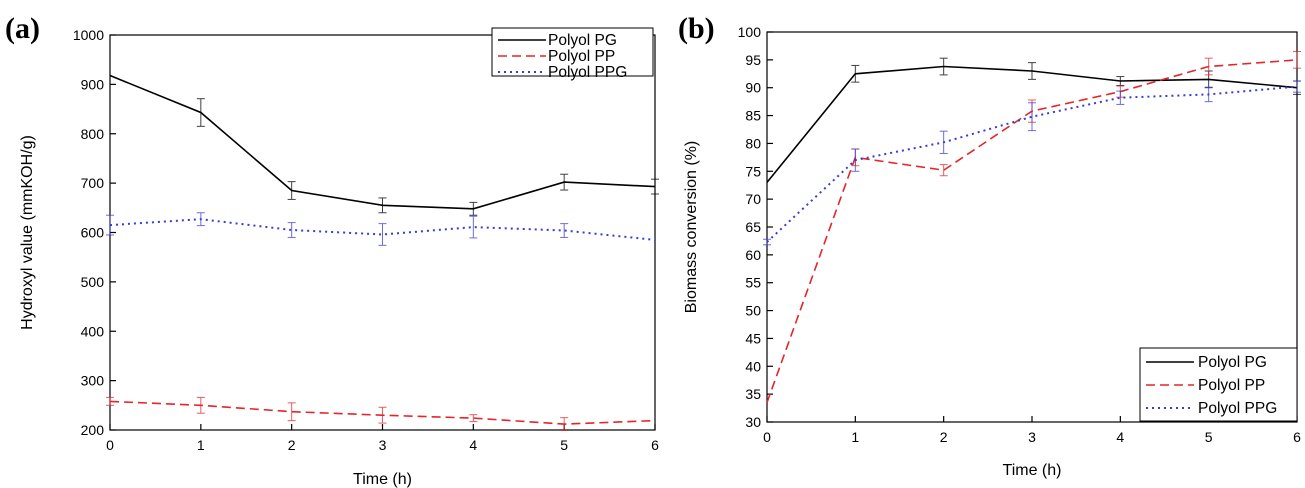 The image size is (1305, 488). What do you see at coordinates (767, 437) in the screenshot?
I see `panel-b-x-tick-label: 0` at bounding box center [767, 437].